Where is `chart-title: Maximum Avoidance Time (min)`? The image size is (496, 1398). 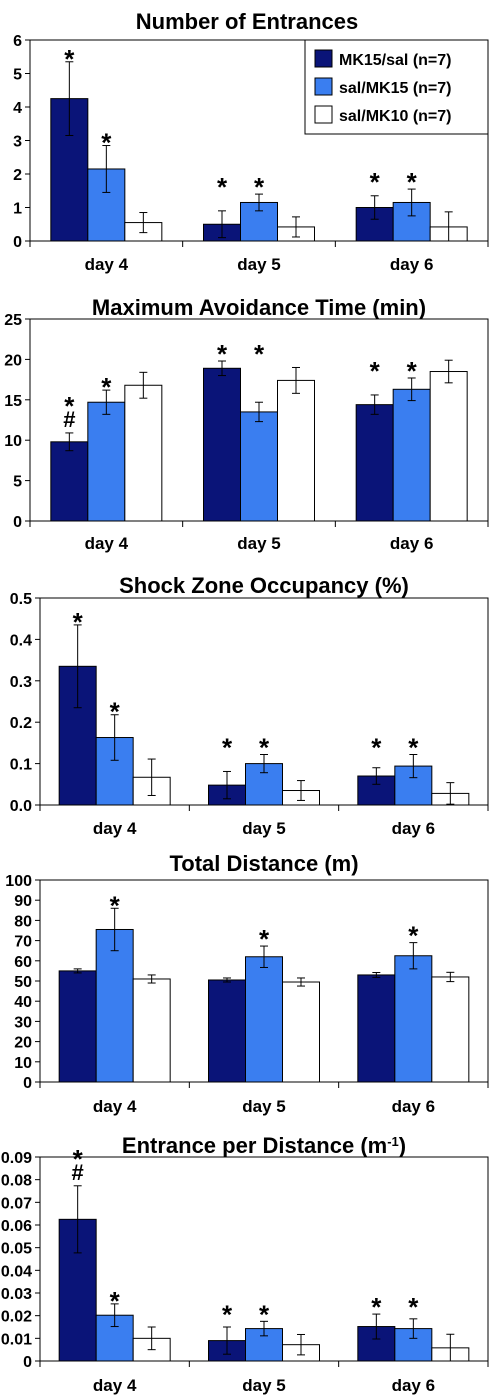 chart-title: Maximum Avoidance Time (min) is located at coordinates (259, 307).